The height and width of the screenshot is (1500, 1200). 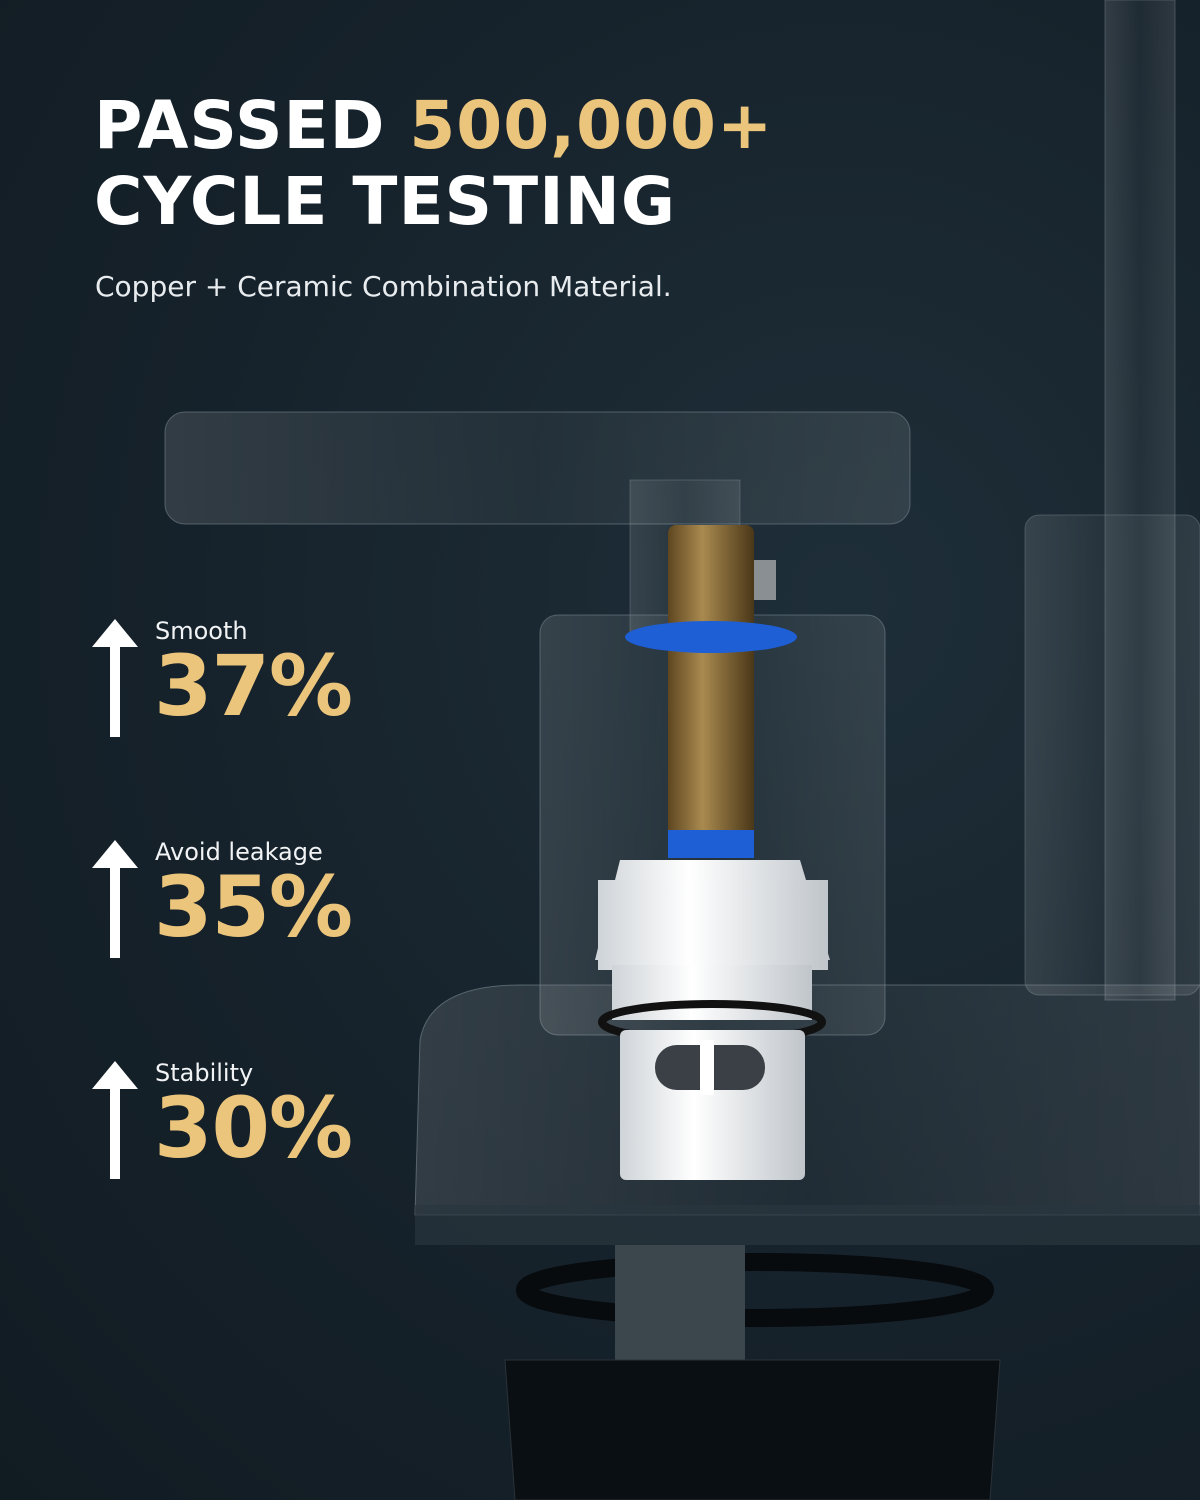 I want to click on headline-line2: CYCLE TESTING, so click(x=385, y=201).